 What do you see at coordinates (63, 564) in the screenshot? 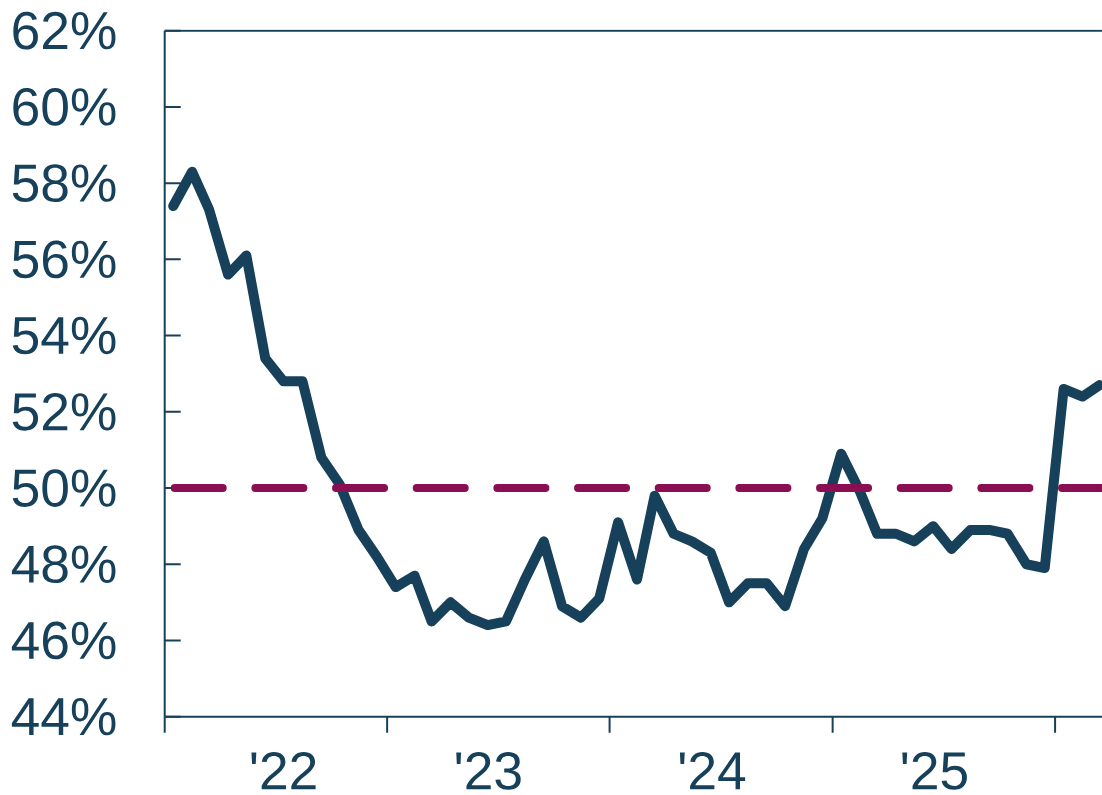
I see `y-tick-label: 48%` at bounding box center [63, 564].